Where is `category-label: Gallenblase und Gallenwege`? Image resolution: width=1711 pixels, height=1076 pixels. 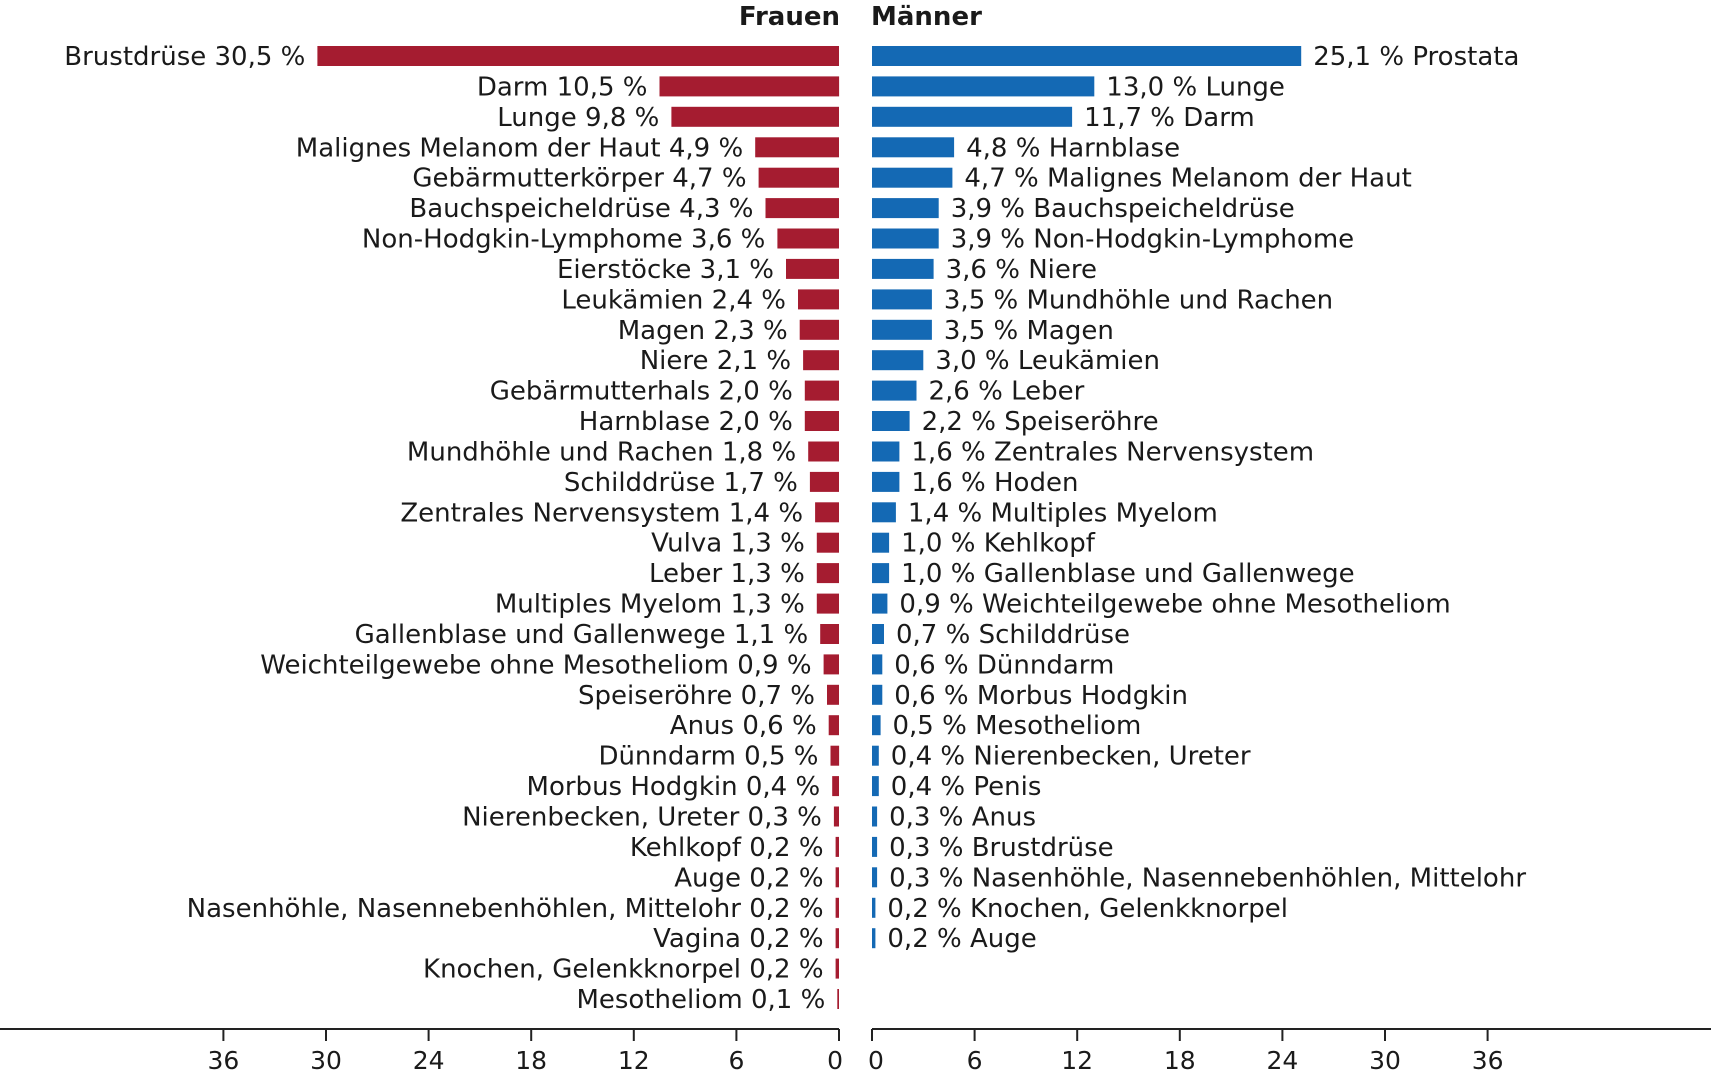 category-label: Gallenblase und Gallenwege is located at coordinates (1169, 574).